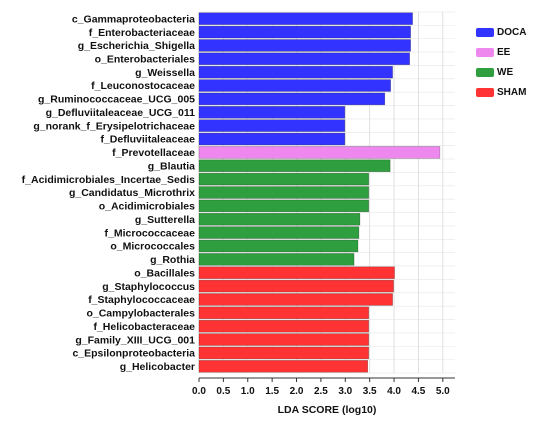 The height and width of the screenshot is (427, 550). I want to click on category-label: f_Acidimicrobiales_Incertae_Sedis, so click(108, 180).